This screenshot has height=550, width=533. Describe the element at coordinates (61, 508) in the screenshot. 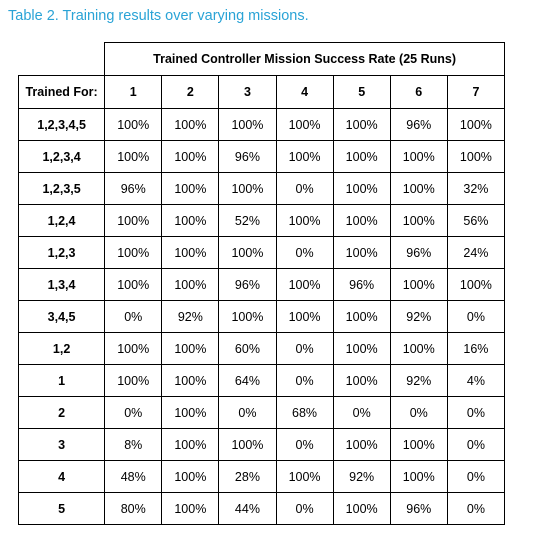

I see `row-label: 5` at that location.